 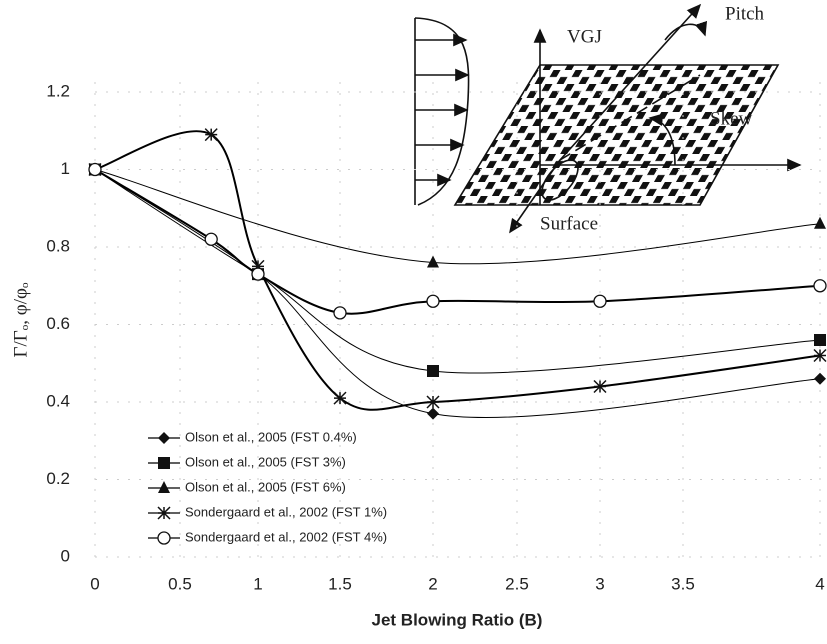 I want to click on annotation: VGJ, so click(x=584, y=36).